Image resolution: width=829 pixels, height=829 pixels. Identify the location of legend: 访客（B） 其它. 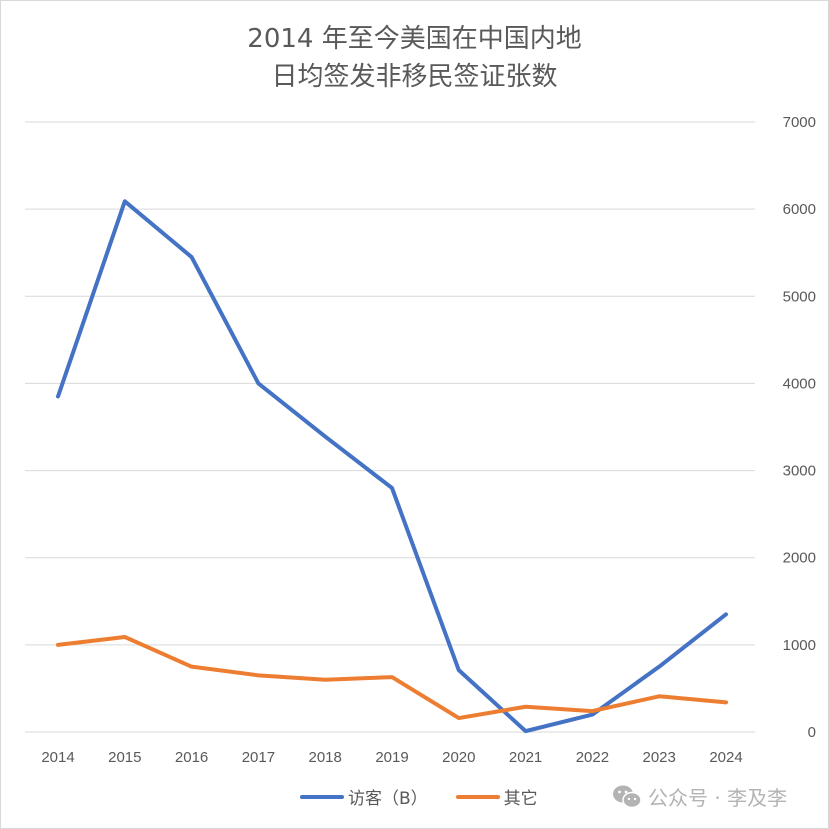
(419, 796).